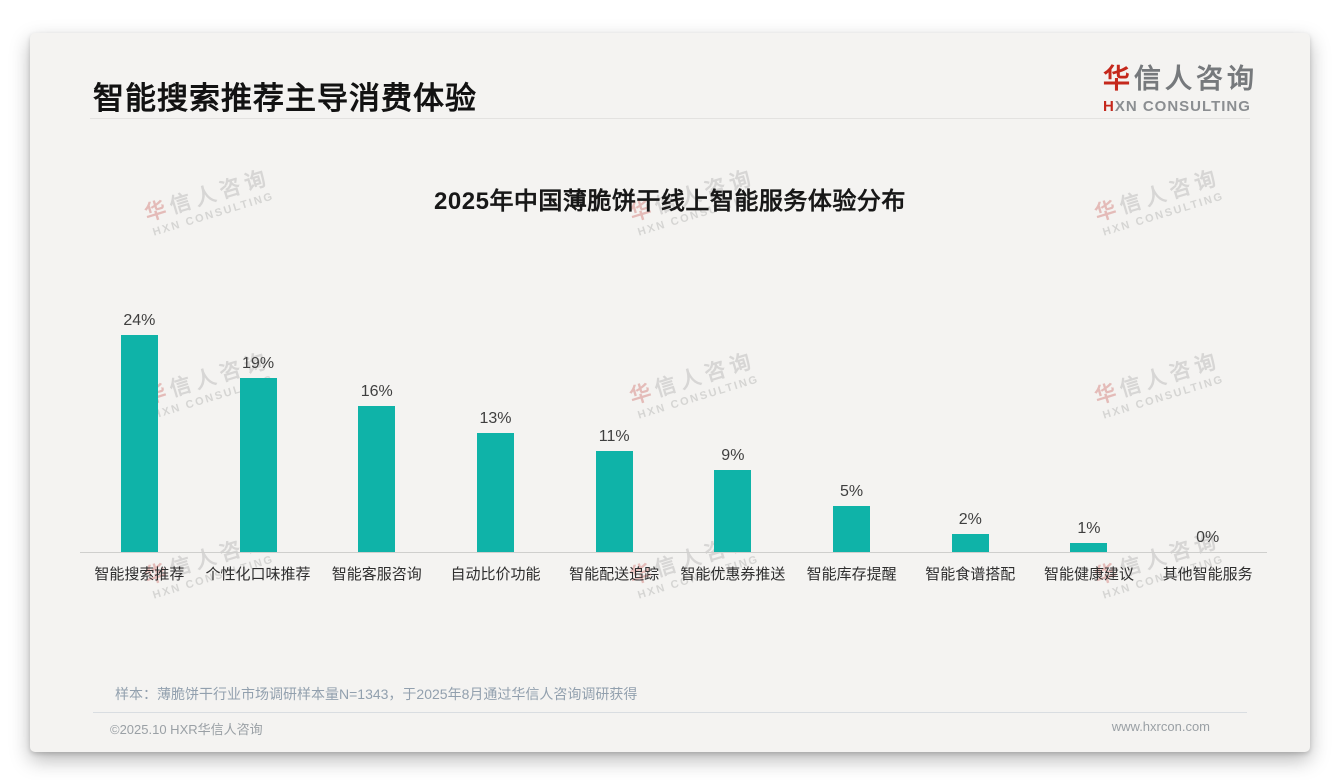  What do you see at coordinates (670, 712) in the screenshot?
I see `footer-divider` at bounding box center [670, 712].